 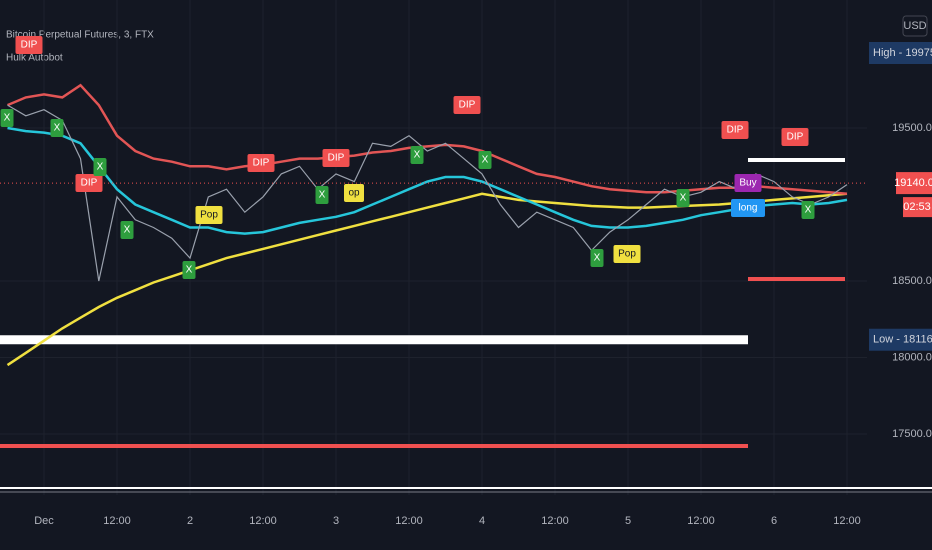 What do you see at coordinates (44, 521) in the screenshot?
I see `x-tick-label: Dec` at bounding box center [44, 521].